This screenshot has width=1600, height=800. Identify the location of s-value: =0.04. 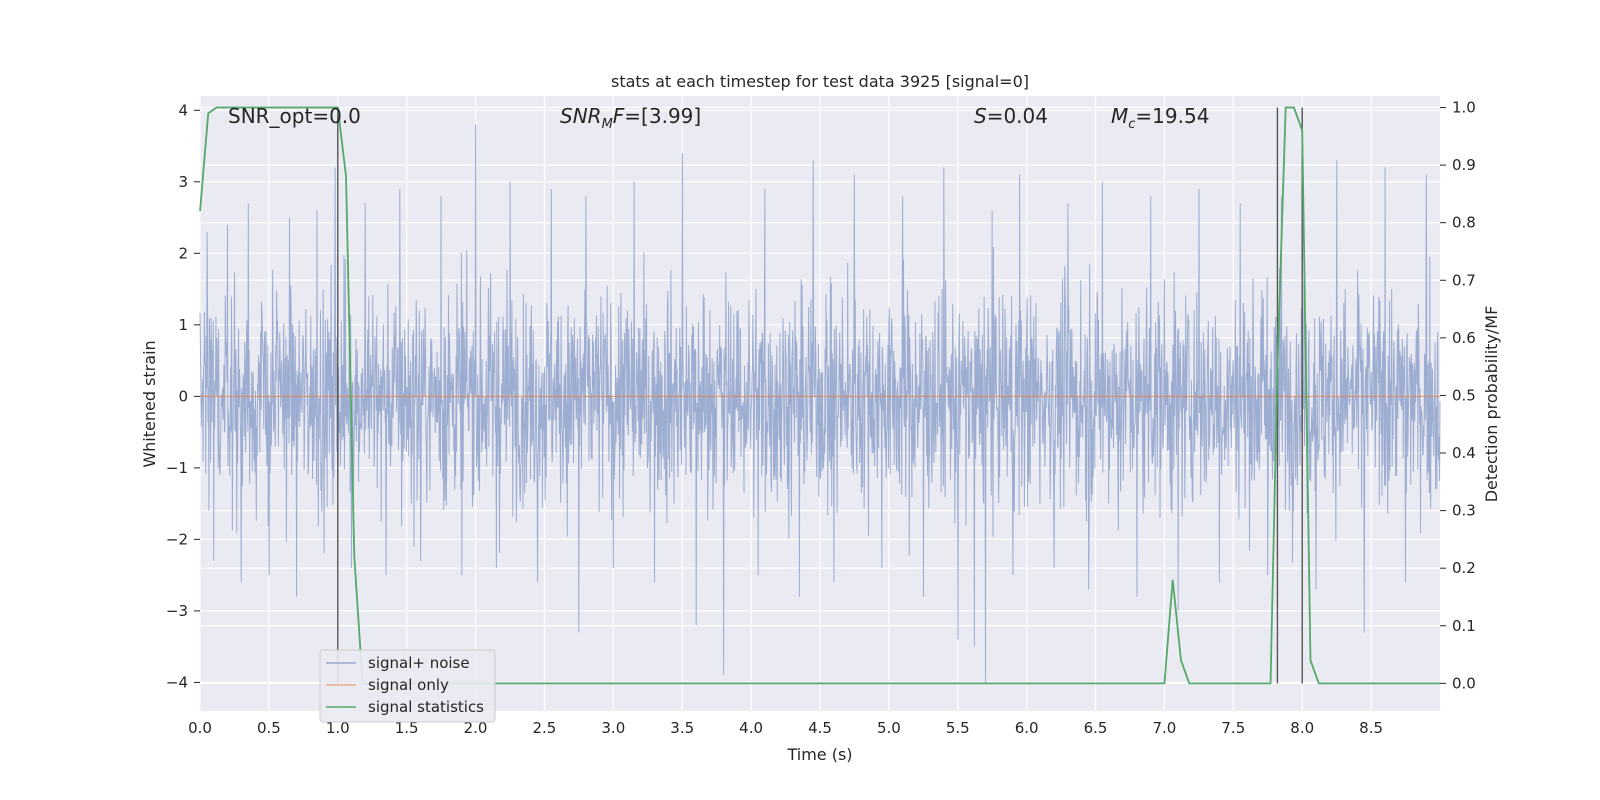
(1017, 116).